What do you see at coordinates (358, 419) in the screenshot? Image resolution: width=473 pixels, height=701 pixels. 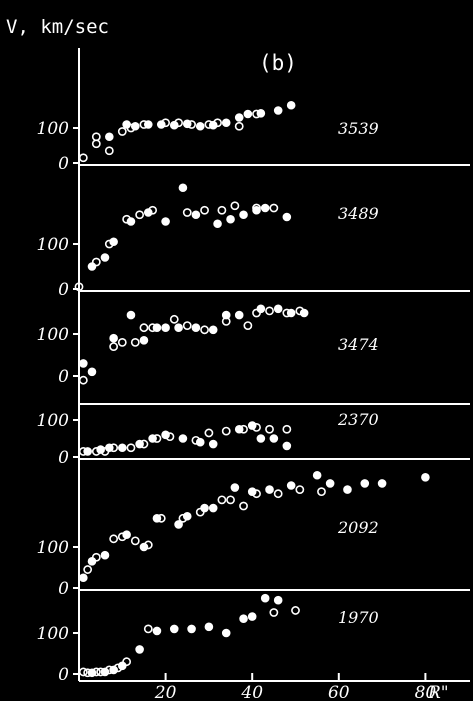 I see `galaxy-id-label: 2370` at bounding box center [358, 419].